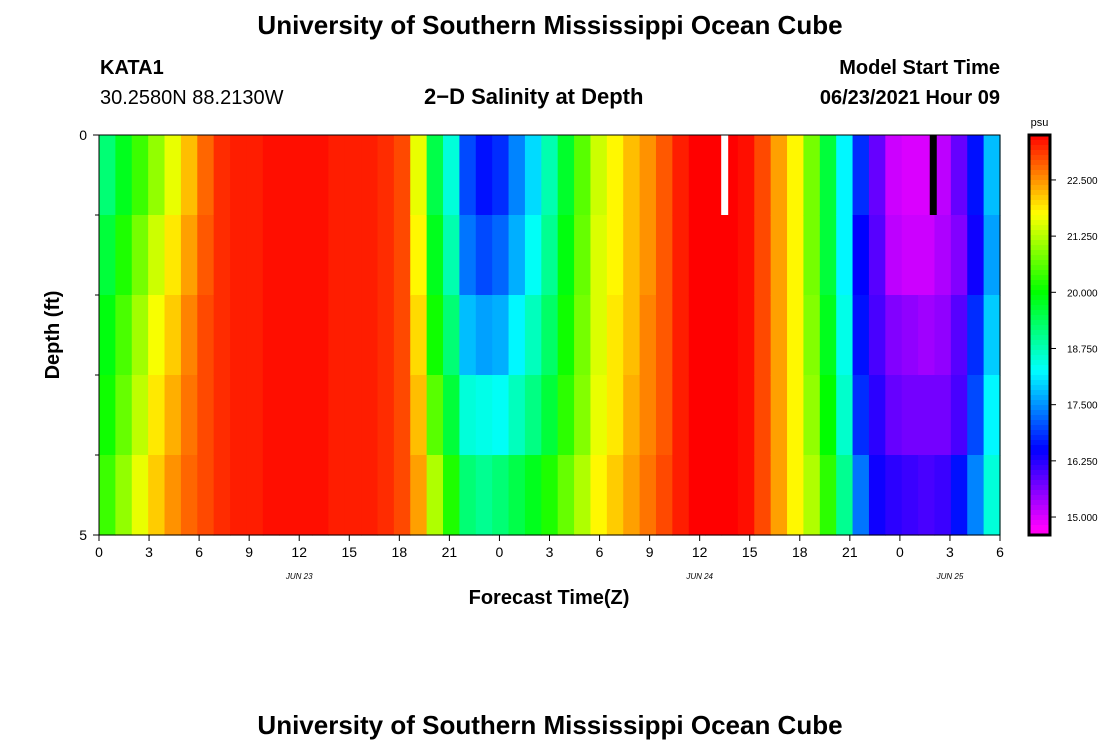 The width and height of the screenshot is (1100, 750). What do you see at coordinates (299, 576) in the screenshot?
I see `date-label: JUN 23` at bounding box center [299, 576].